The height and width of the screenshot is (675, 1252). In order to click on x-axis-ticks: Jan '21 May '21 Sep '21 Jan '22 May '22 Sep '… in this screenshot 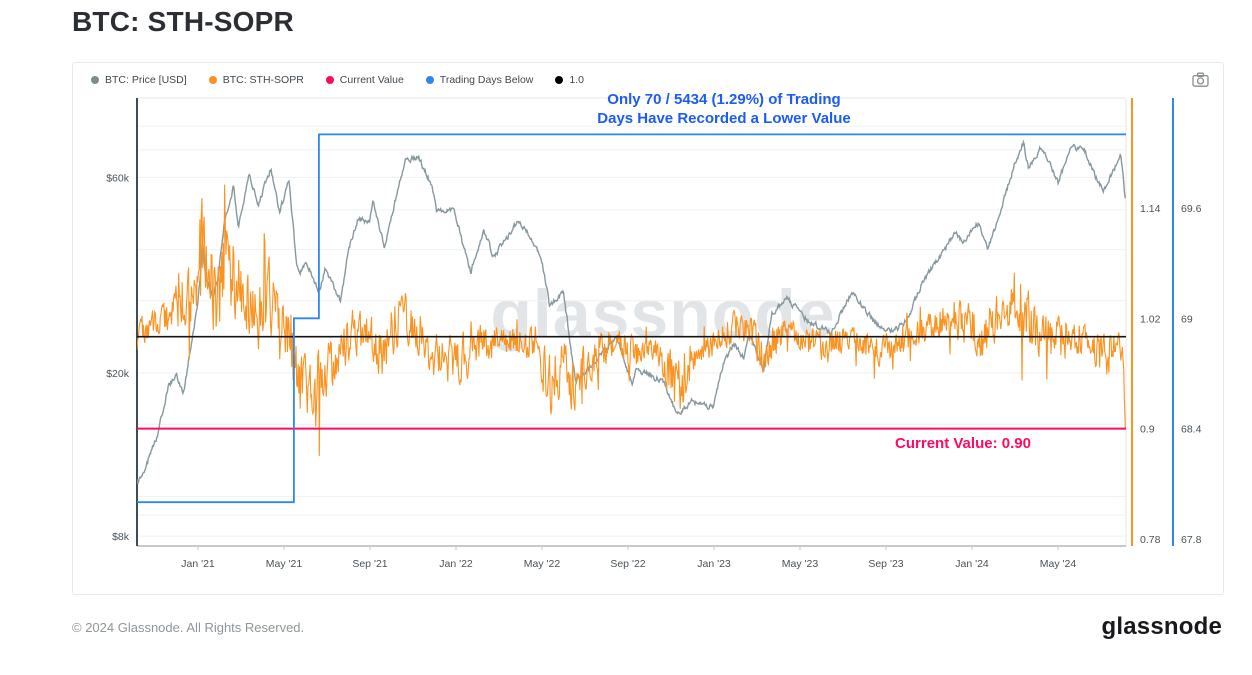, I will do `click(628, 558)`.